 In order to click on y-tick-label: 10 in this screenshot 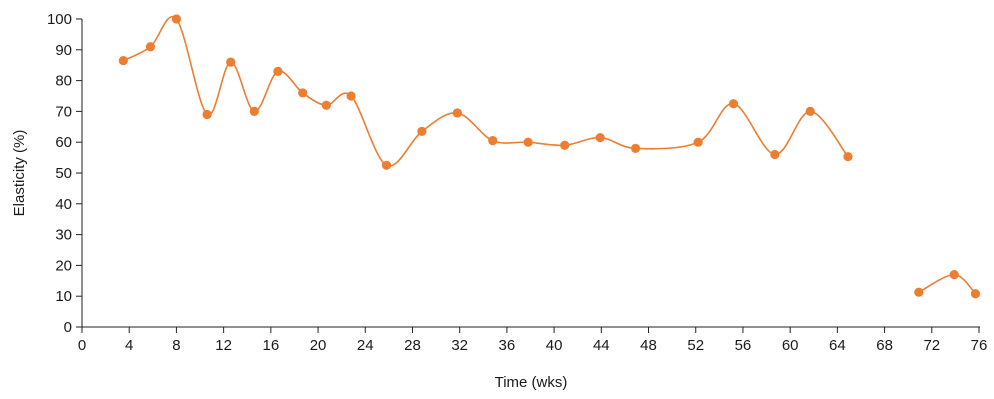, I will do `click(63, 296)`.